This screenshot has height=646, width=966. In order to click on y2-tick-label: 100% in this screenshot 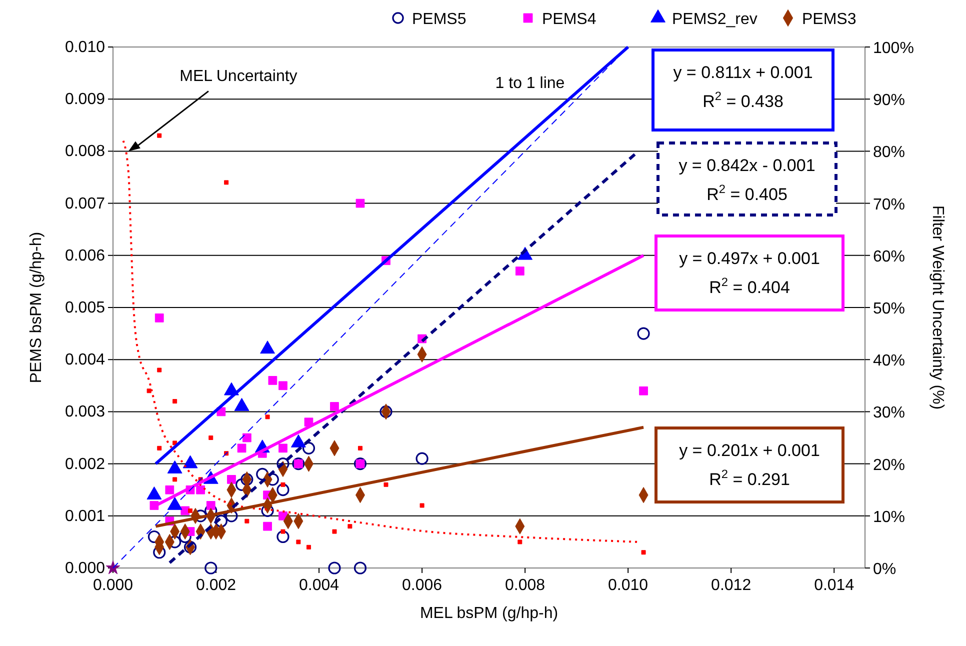, I will do `click(893, 48)`.